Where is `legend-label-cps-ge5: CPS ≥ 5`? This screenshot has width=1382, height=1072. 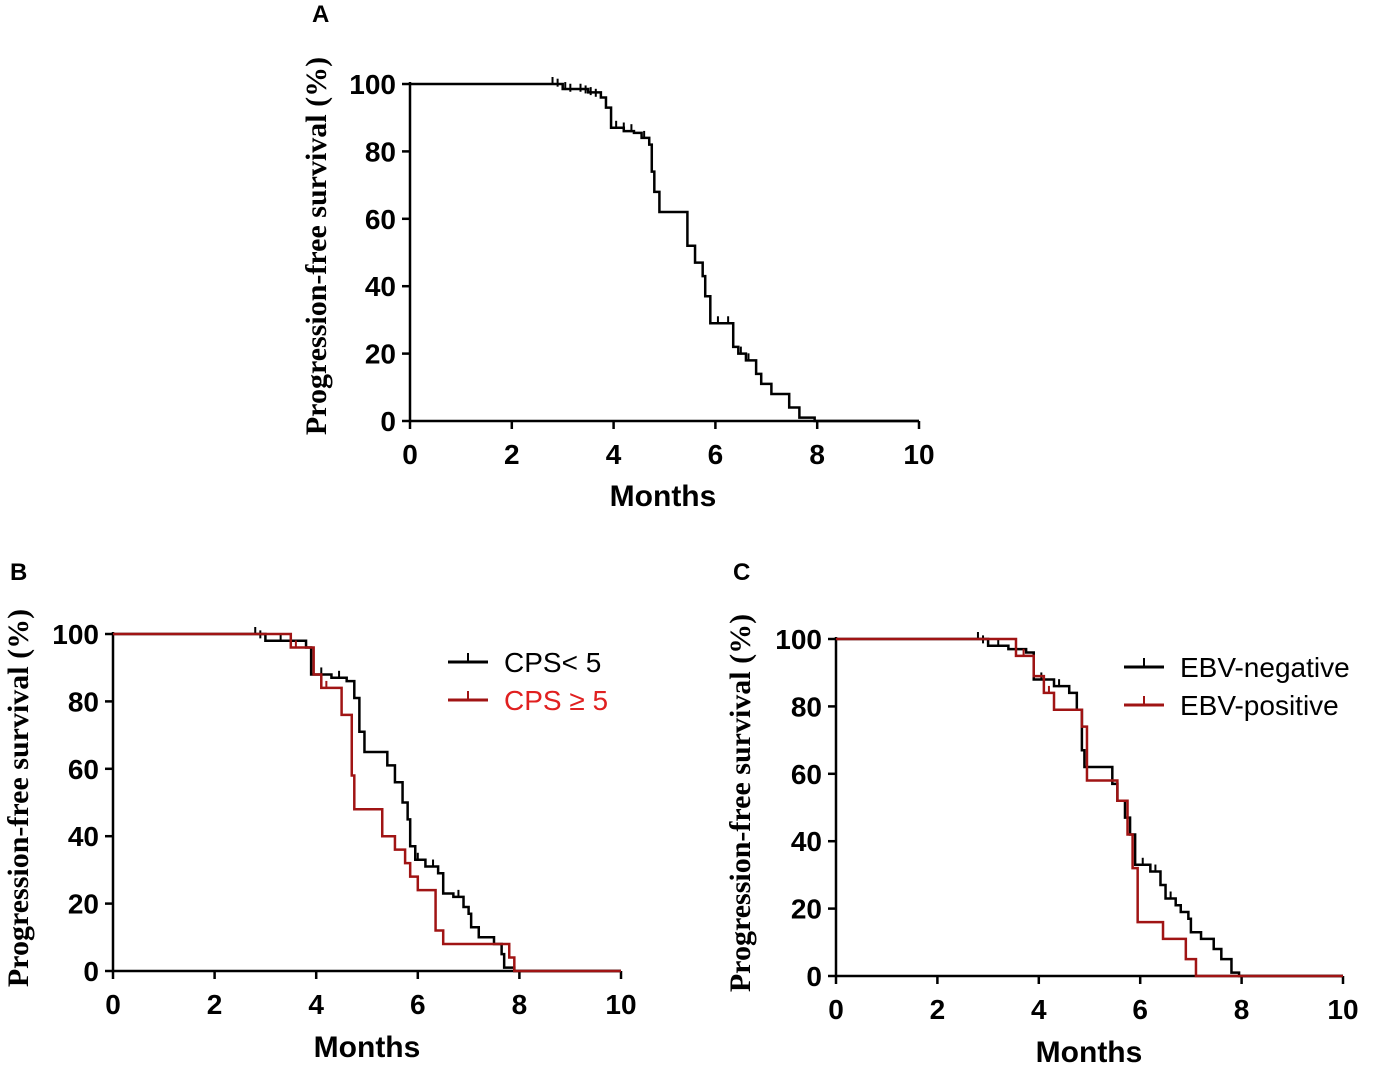 legend-label-cps-ge5: CPS ≥ 5 is located at coordinates (556, 700).